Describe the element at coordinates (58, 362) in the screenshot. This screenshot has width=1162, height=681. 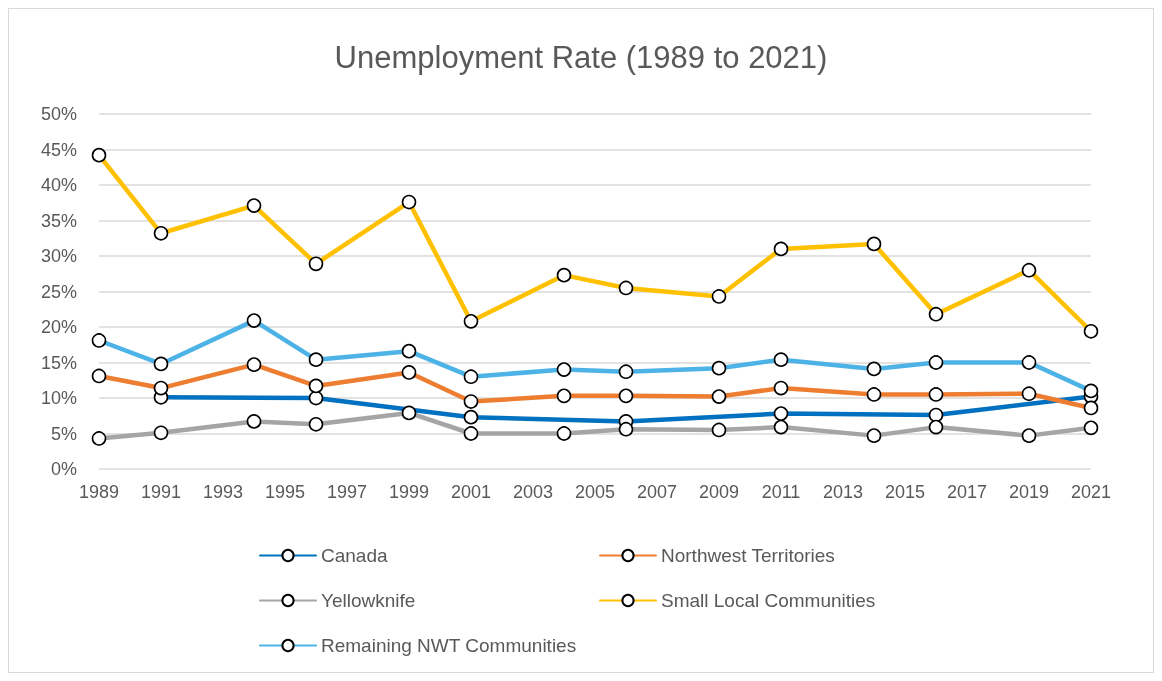
I see `y-tick-label: 15%` at that location.